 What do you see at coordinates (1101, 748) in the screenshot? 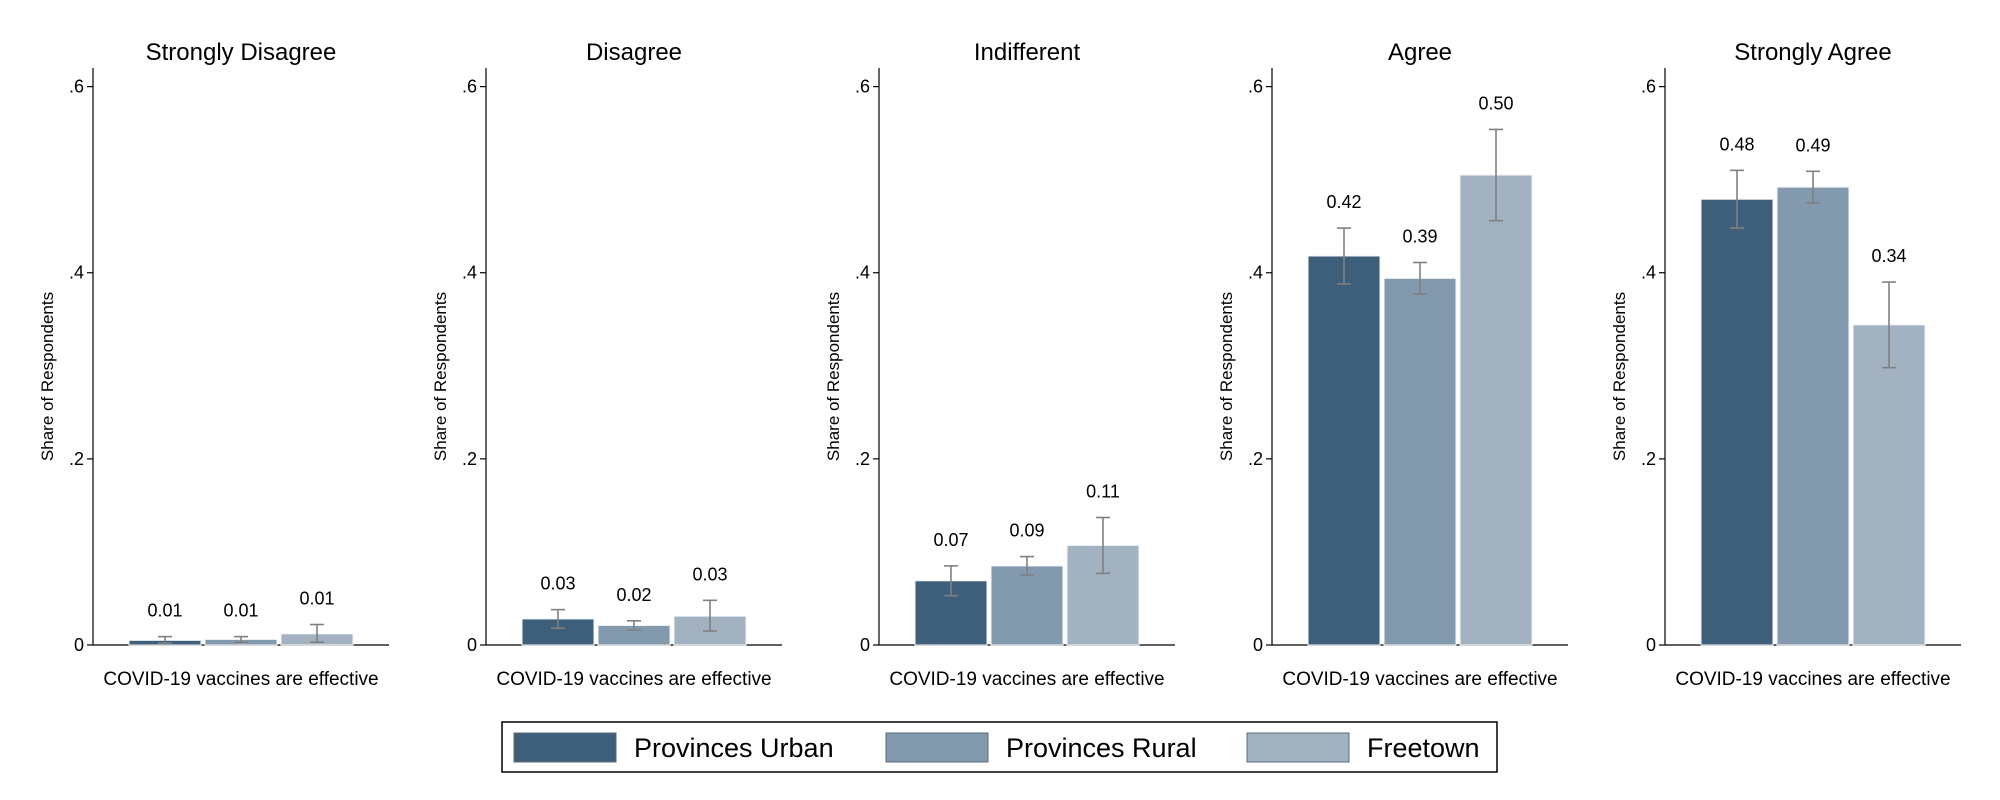
I see `legend-label: Provinces Rural` at bounding box center [1101, 748].